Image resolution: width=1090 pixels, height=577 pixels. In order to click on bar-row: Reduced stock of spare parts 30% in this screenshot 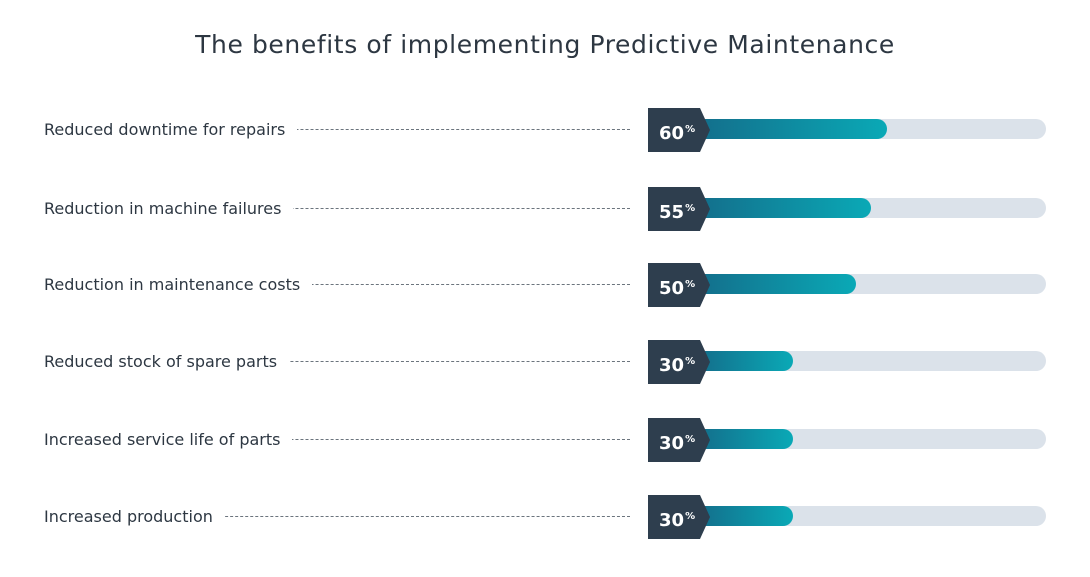, I will do `click(545, 362)`.